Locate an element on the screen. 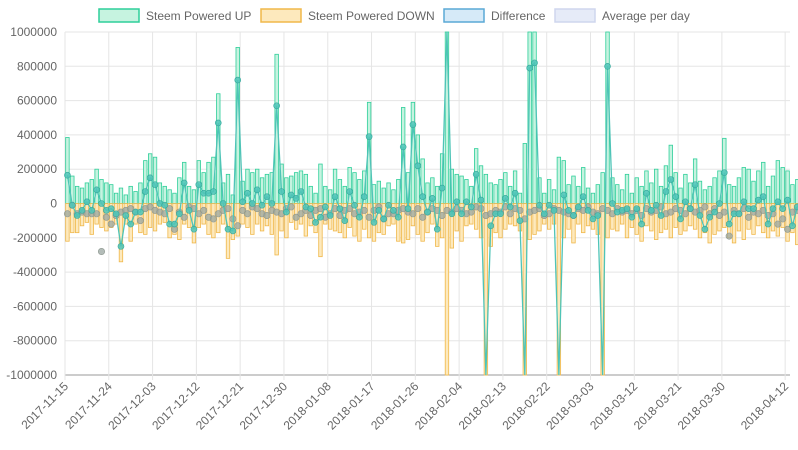  legend-item: Average per day is located at coordinates (622, 15).